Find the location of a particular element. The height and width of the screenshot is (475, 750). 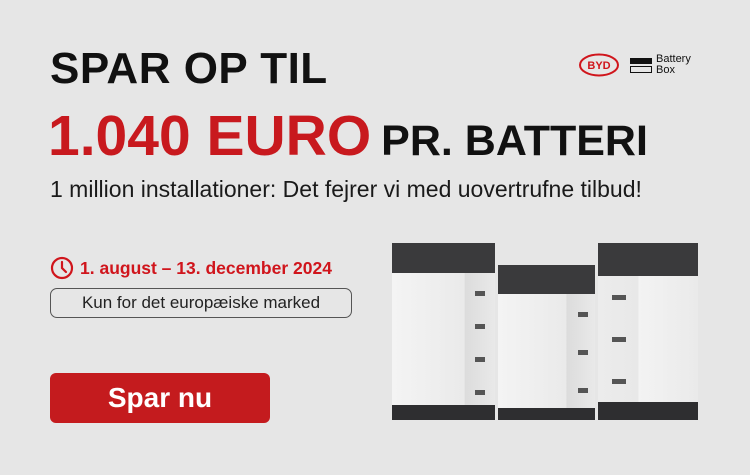

logos: BYD Battery Box is located at coordinates (634, 65).